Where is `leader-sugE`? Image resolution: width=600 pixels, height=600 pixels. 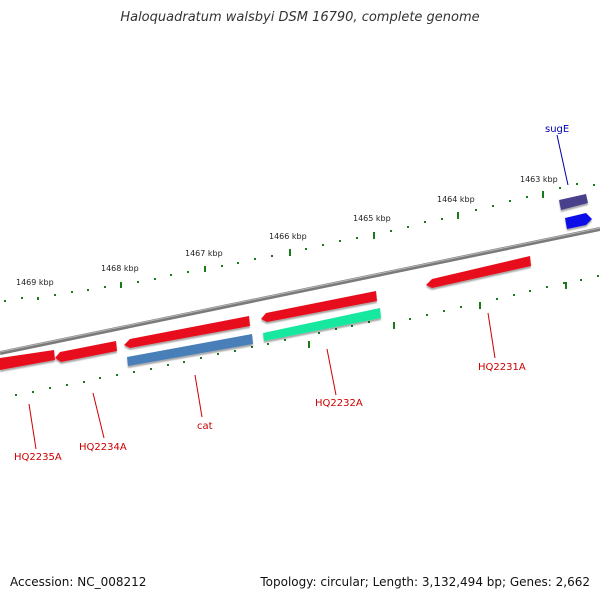 leader-sugE is located at coordinates (562, 160).